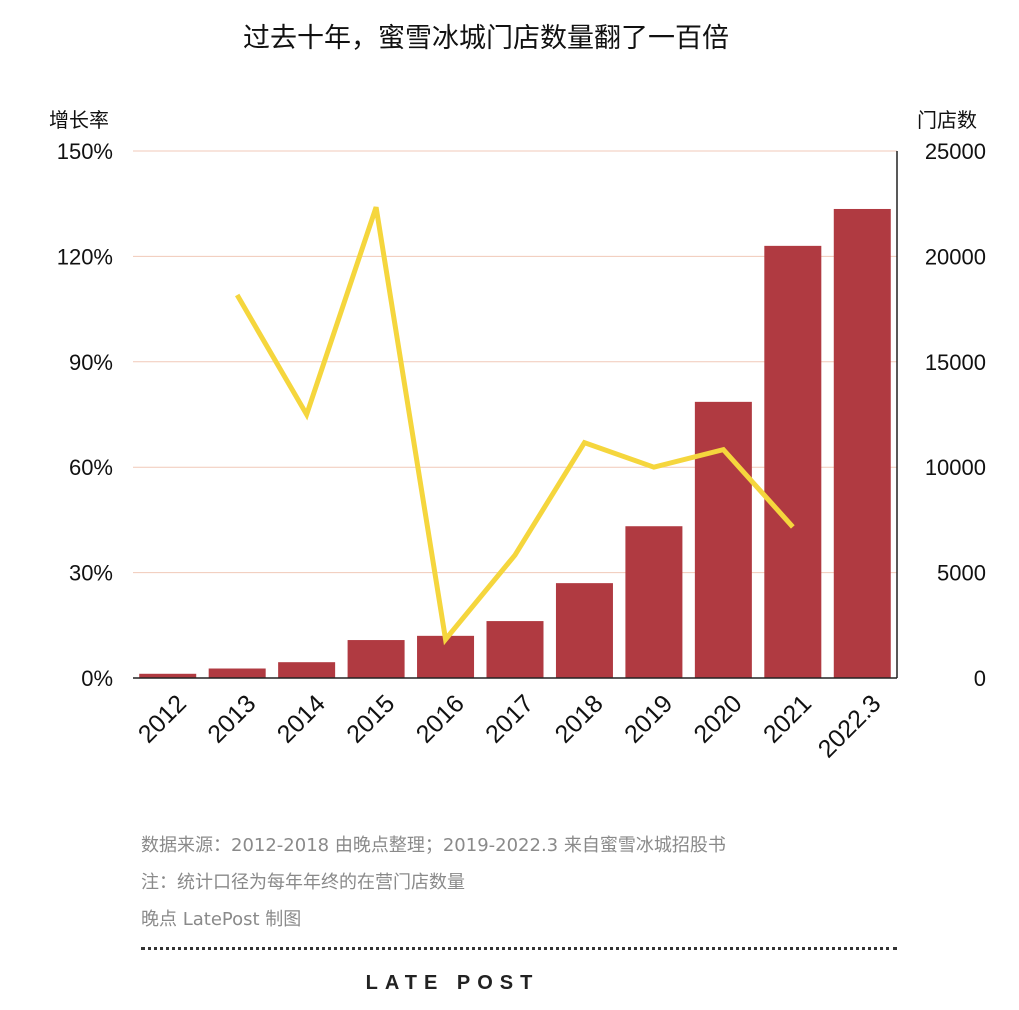 Image resolution: width=1019 pixels, height=1010 pixels. Describe the element at coordinates (947, 120) in the screenshot. I see `right-axis-title: 门店数` at that location.